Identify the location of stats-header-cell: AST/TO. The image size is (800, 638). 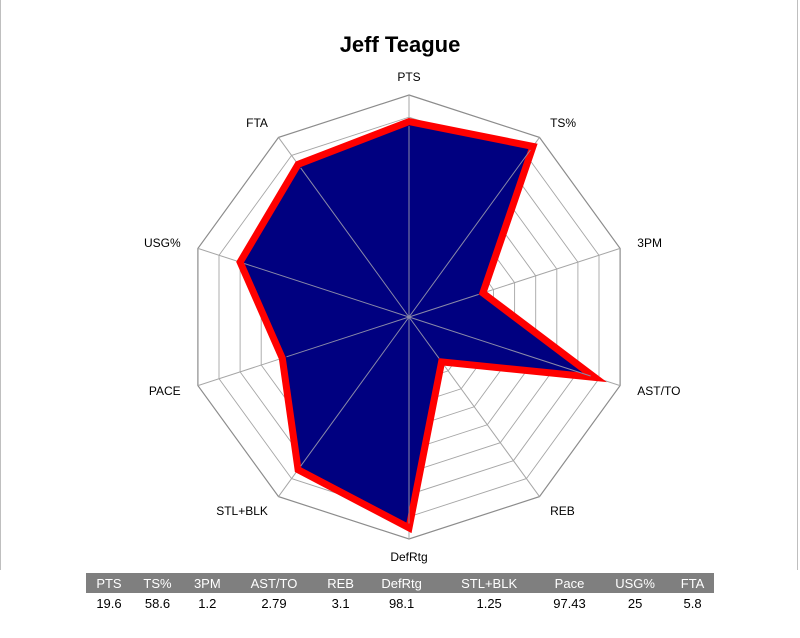
(274, 583).